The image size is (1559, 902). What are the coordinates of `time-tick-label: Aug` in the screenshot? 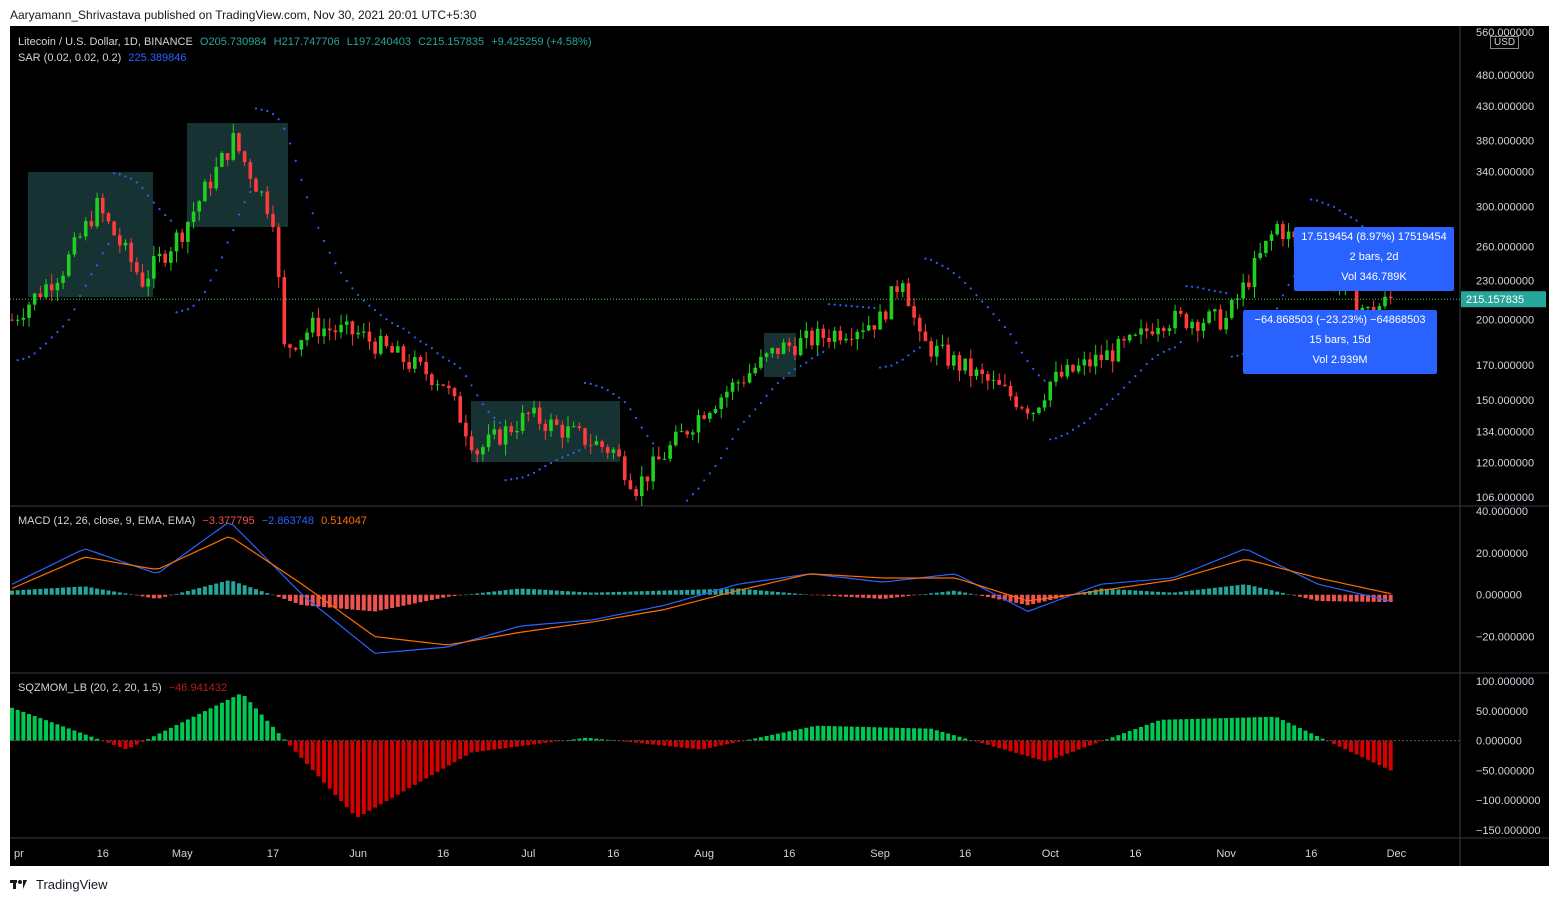 It's located at (704, 854).